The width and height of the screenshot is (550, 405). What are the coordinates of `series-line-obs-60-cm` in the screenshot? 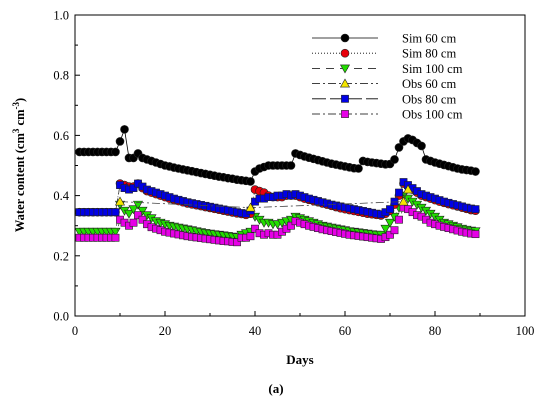 It's located at (264, 199).